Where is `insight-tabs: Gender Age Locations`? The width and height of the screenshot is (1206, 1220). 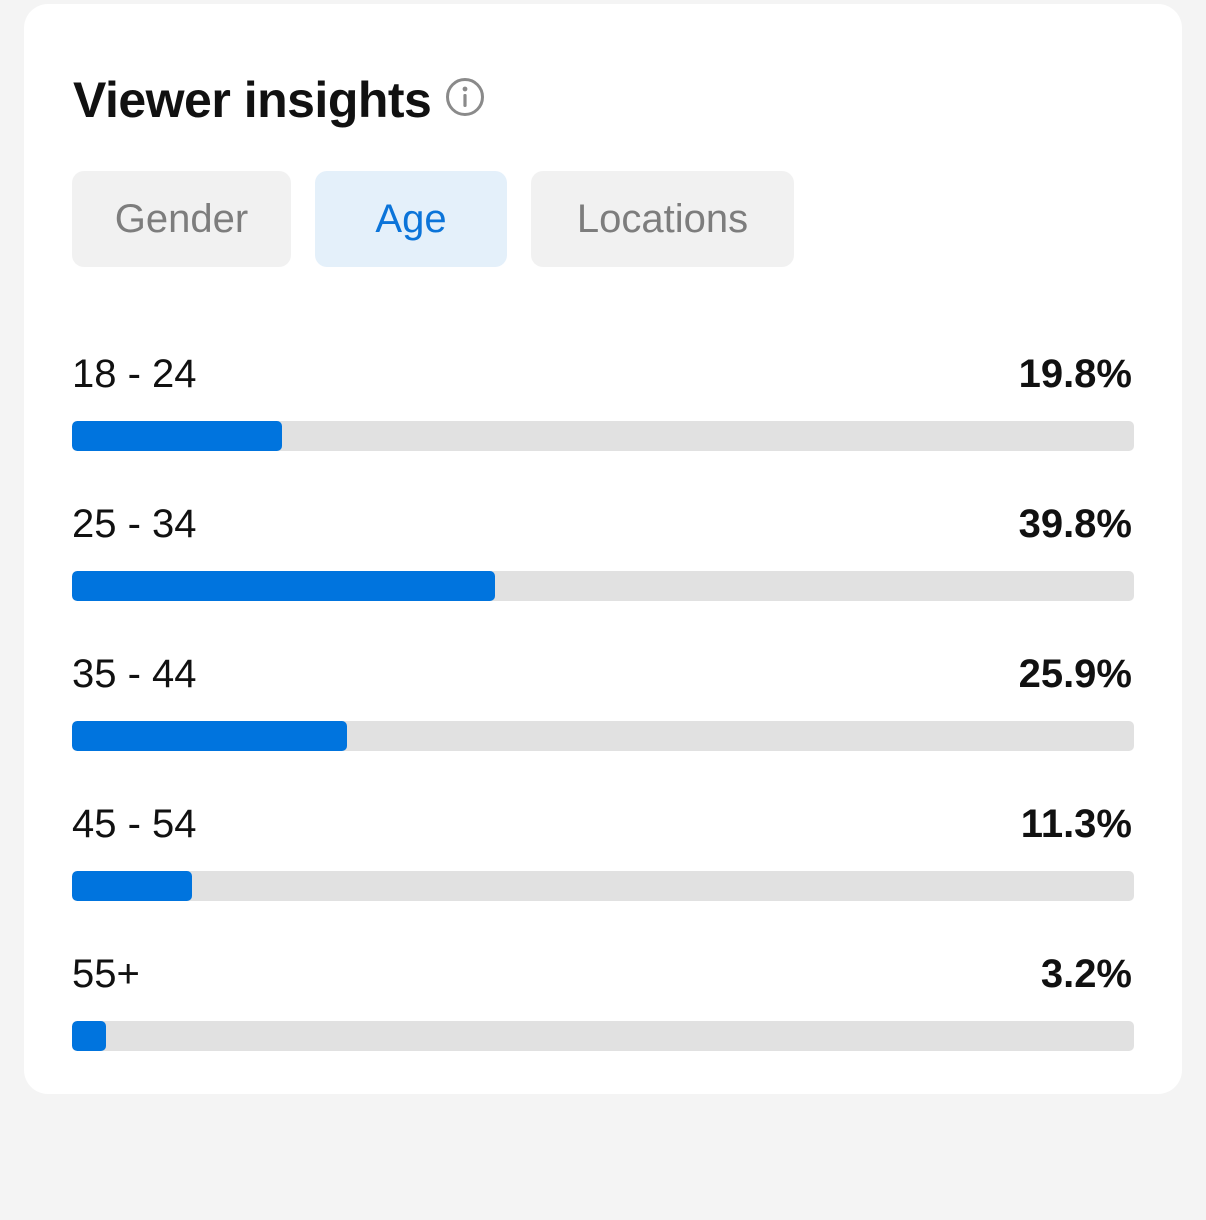 insight-tabs: Gender Age Locations is located at coordinates (433, 219).